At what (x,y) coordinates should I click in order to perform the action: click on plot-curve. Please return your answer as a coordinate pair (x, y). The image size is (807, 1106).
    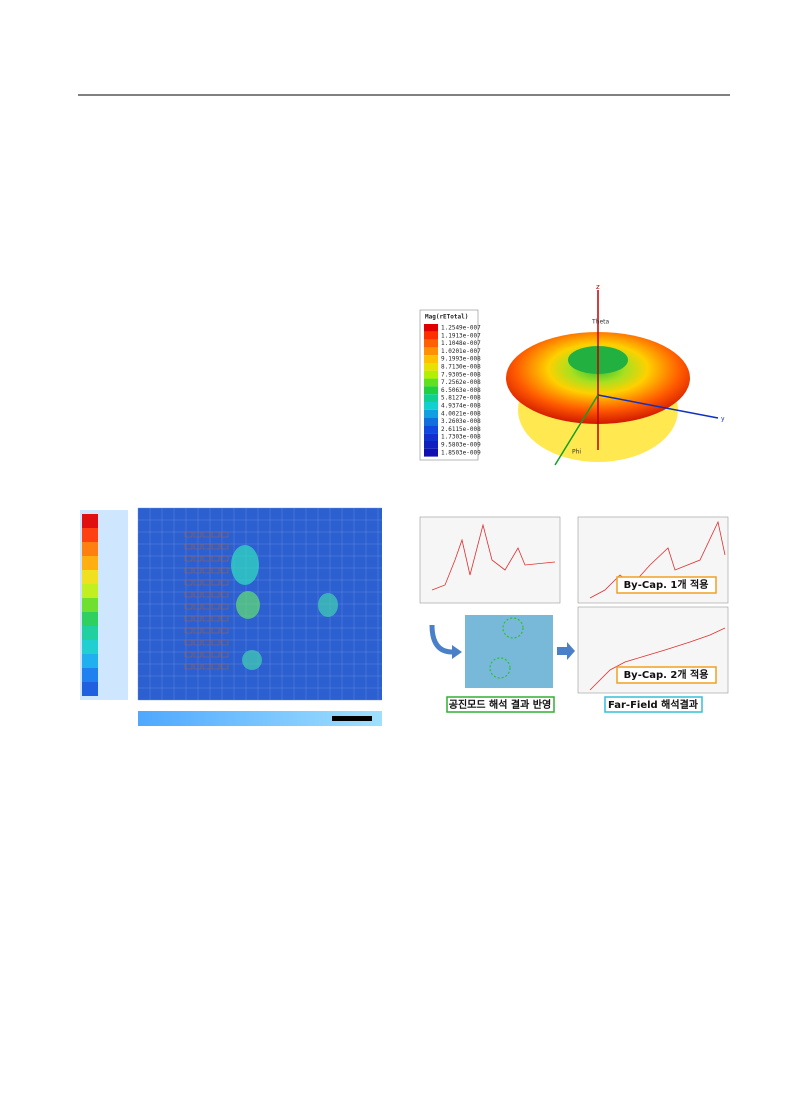
    Looking at the image, I should click on (493, 557).